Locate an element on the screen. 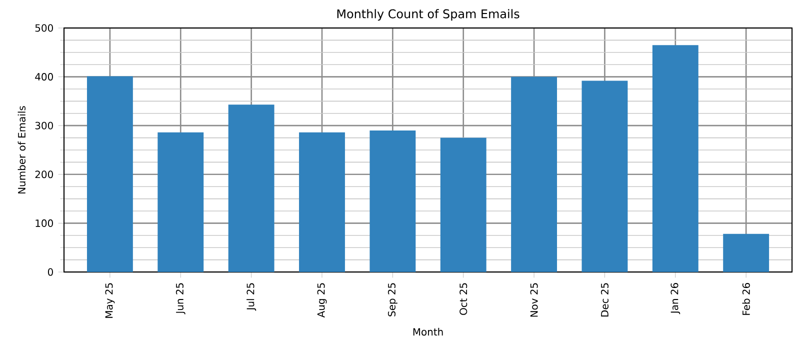 The width and height of the screenshot is (800, 350). y-tick-label: 200 is located at coordinates (44, 174).